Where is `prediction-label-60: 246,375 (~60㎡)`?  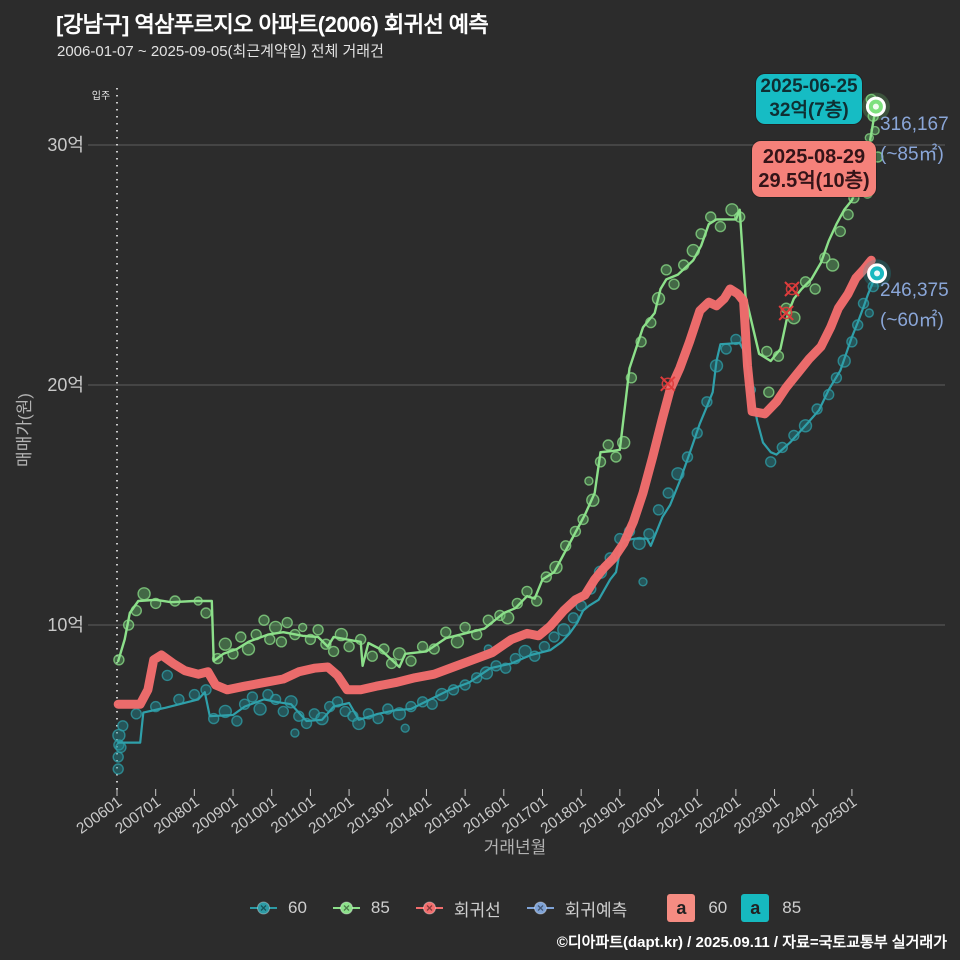
prediction-label-60: 246,375 (~60㎡) is located at coordinates (914, 306).